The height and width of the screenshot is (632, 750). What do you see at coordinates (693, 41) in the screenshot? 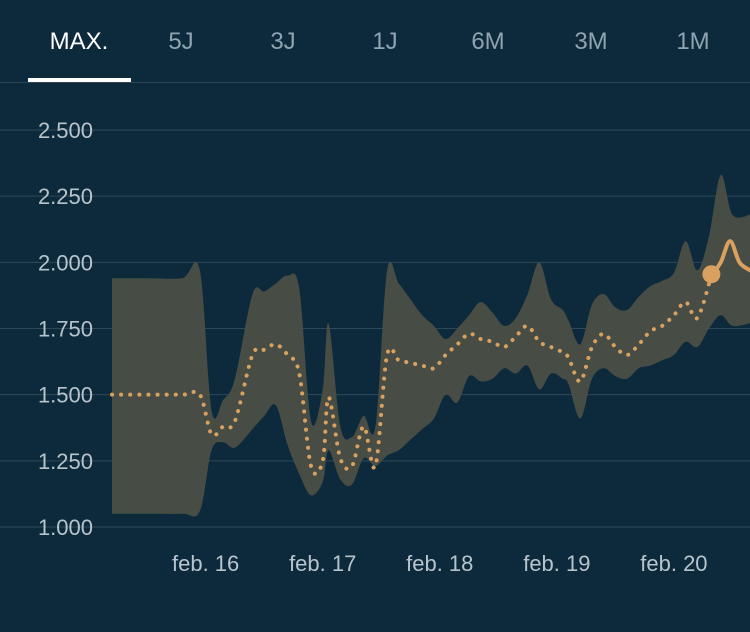
I see `tab-1m: 1M` at bounding box center [693, 41].